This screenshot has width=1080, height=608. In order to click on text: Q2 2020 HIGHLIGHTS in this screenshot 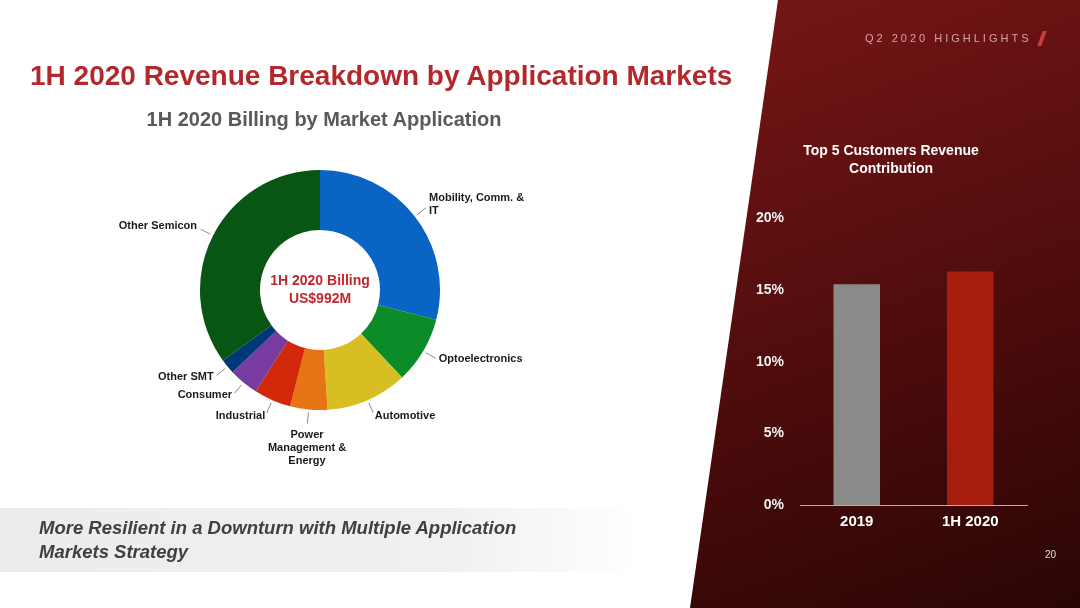, I will do `click(948, 38)`.